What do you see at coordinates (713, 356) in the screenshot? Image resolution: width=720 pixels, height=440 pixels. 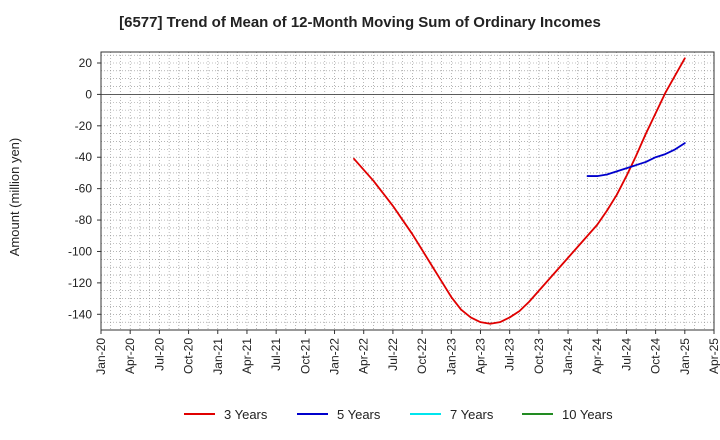 I see `x-tick-label: Apr-25` at bounding box center [713, 356].